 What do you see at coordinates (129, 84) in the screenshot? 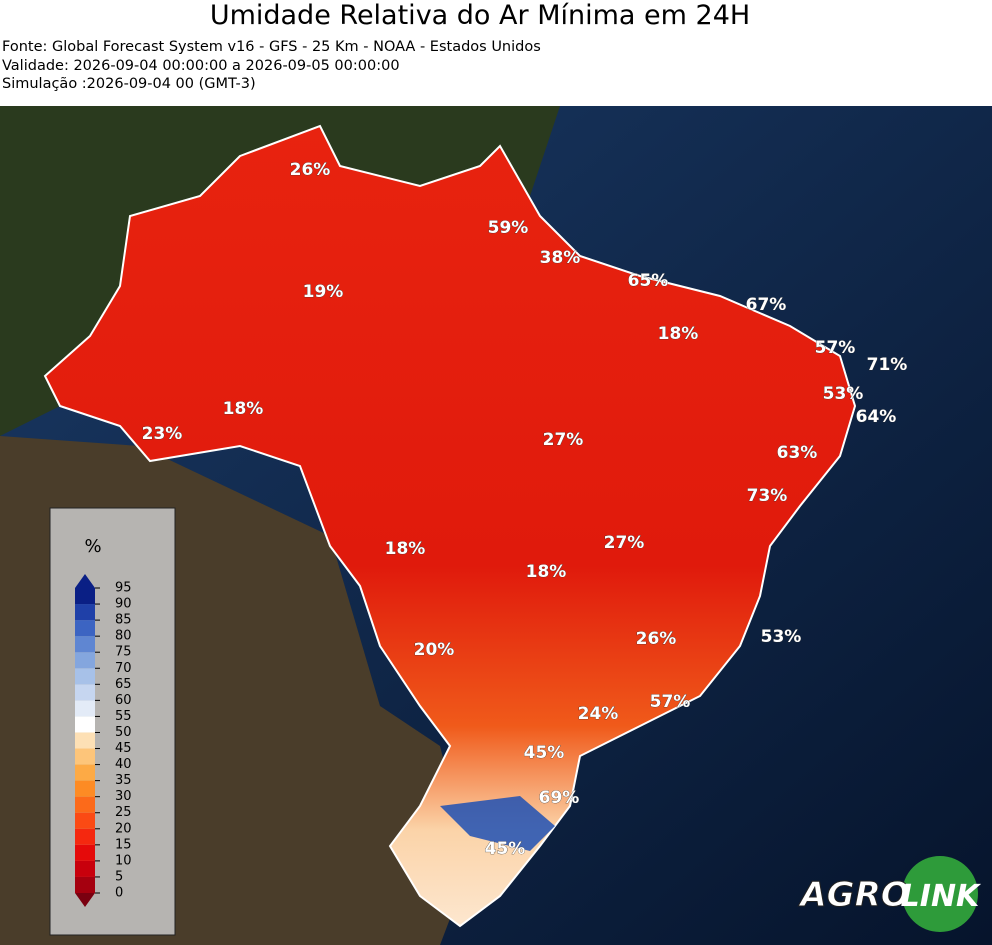
I see `simulation-line: Simulação :2026-09-04 00 (GMT-3)` at bounding box center [129, 84].